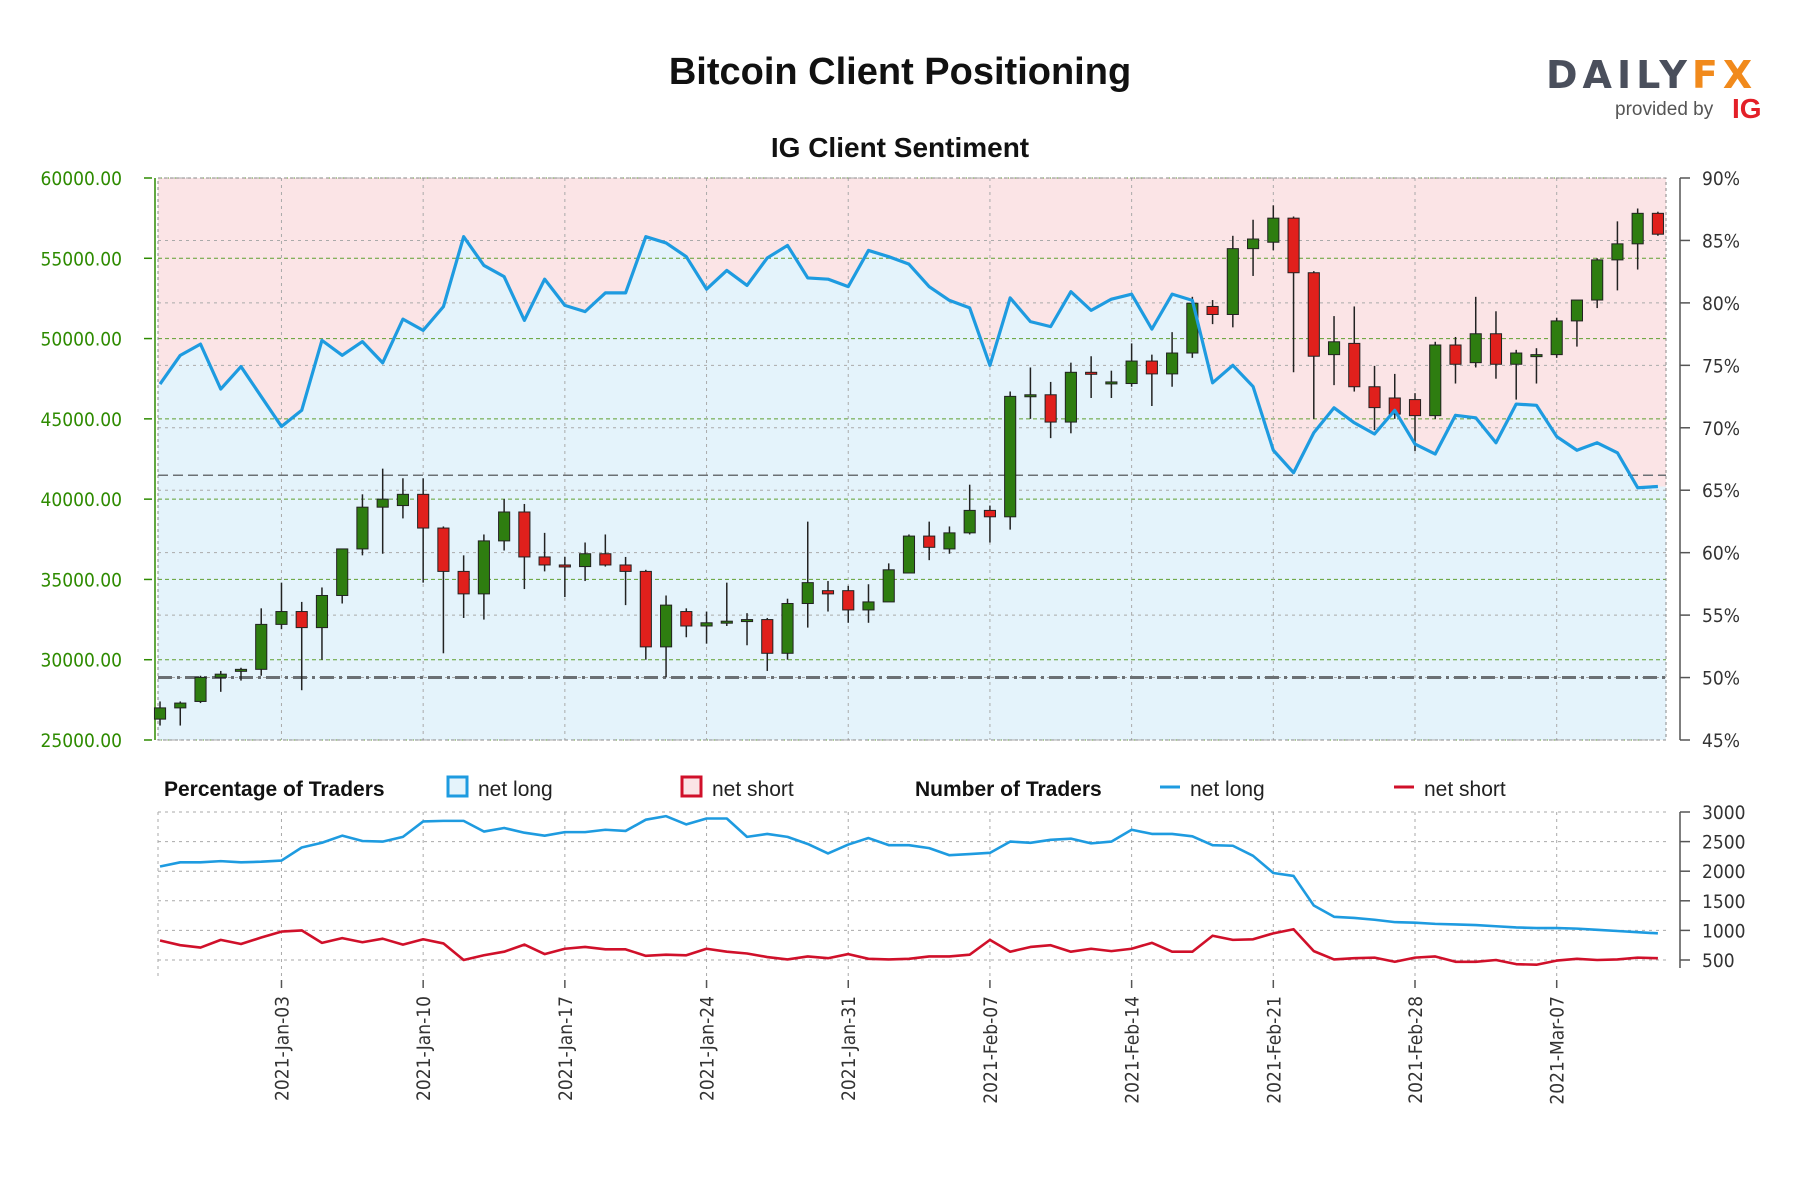 The height and width of the screenshot is (1200, 1800). Describe the element at coordinates (1619, 75) in the screenshot. I see `logo-daily: DAILY` at that location.